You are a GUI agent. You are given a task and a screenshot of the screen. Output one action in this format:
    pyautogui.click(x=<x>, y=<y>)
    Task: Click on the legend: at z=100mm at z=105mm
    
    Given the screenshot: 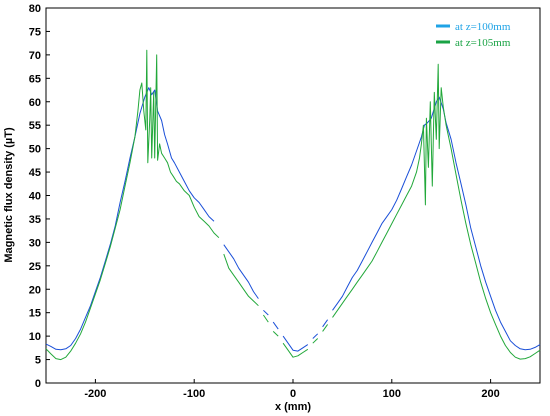 What is the action you would take?
    pyautogui.click(x=473, y=35)
    